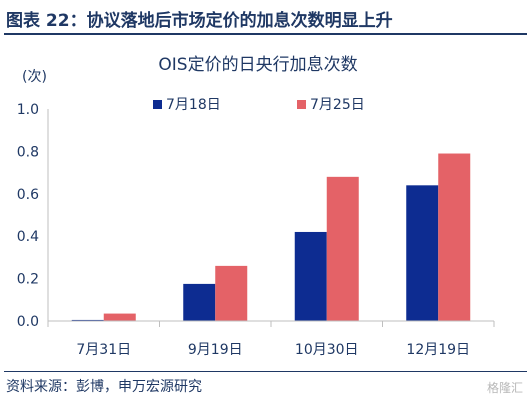 This screenshot has height=405, width=531. What do you see at coordinates (28, 216) in the screenshot?
I see `y-axis-ticks: 0.0 0.2 0.4 0.6 0.8 1.0` at bounding box center [28, 216].